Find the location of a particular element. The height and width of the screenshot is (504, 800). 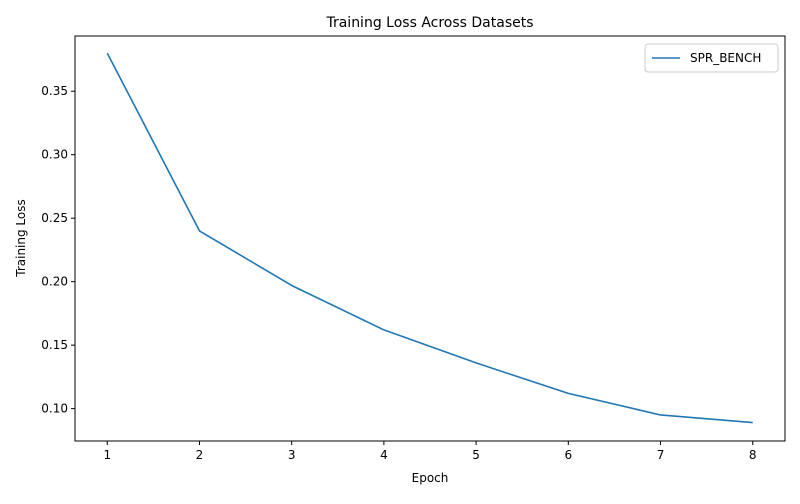

y-tick-label: 0.35 is located at coordinates (54, 91).